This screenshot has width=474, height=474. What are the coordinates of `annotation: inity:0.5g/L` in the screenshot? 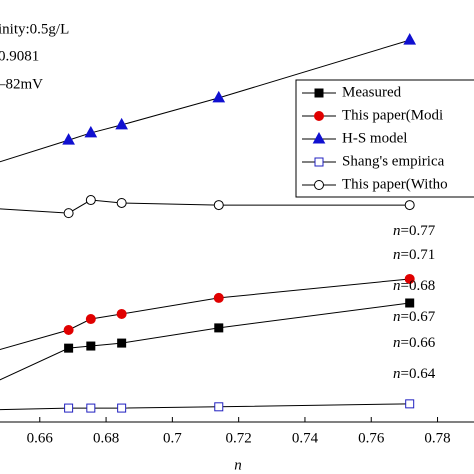 It's located at (34, 29).